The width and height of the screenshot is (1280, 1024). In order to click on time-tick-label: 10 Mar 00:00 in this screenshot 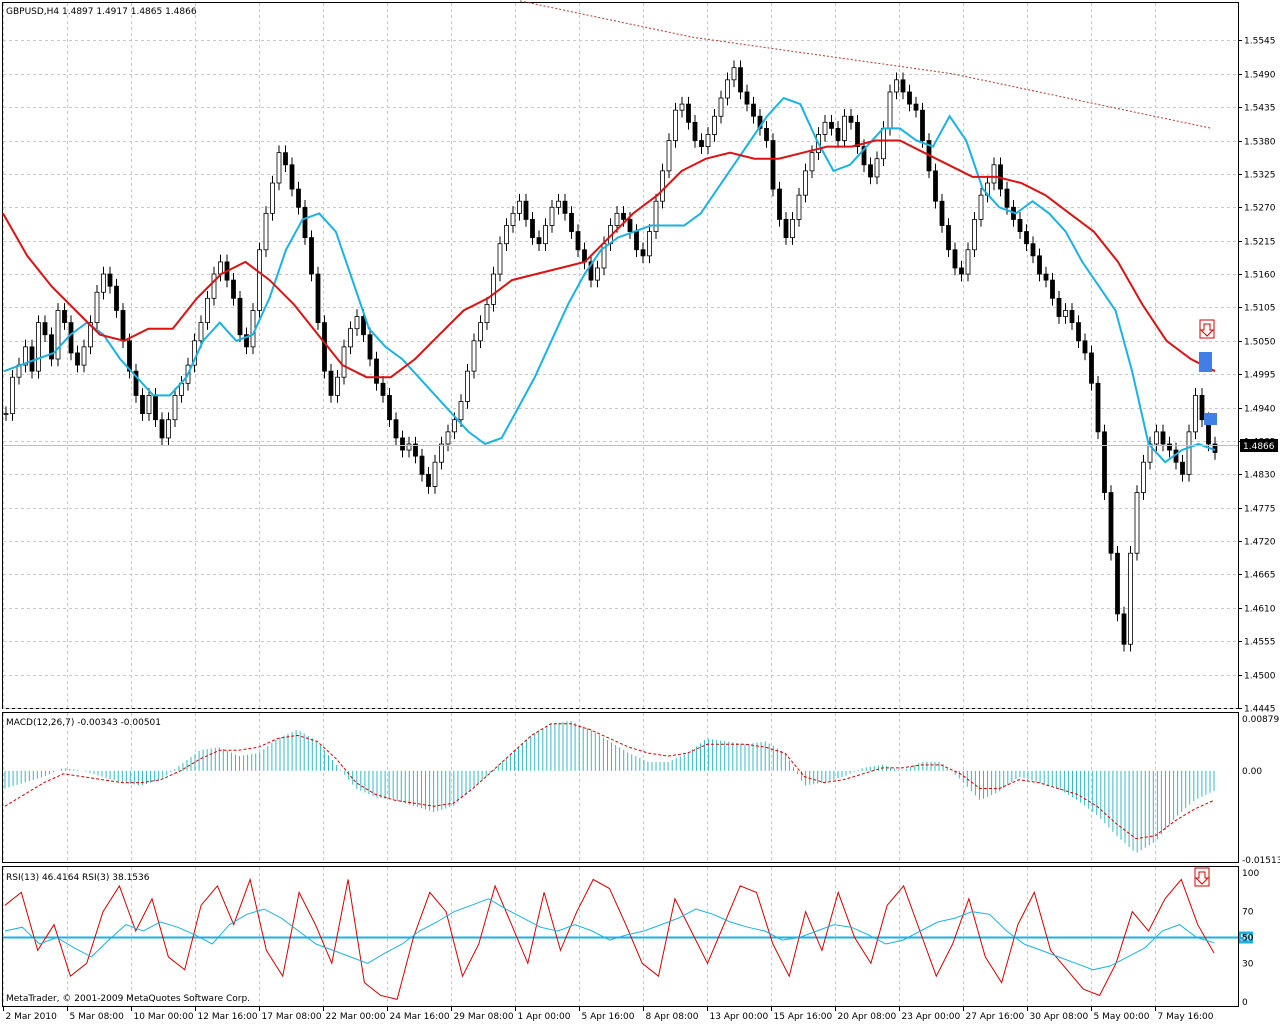, I will do `click(164, 1017)`.